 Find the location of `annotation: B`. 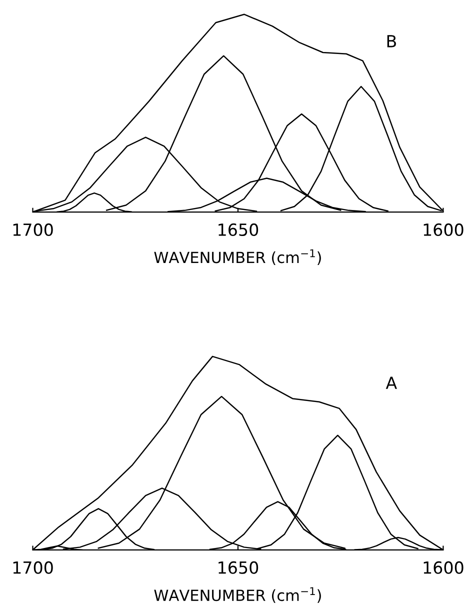

annotation: B is located at coordinates (391, 41).